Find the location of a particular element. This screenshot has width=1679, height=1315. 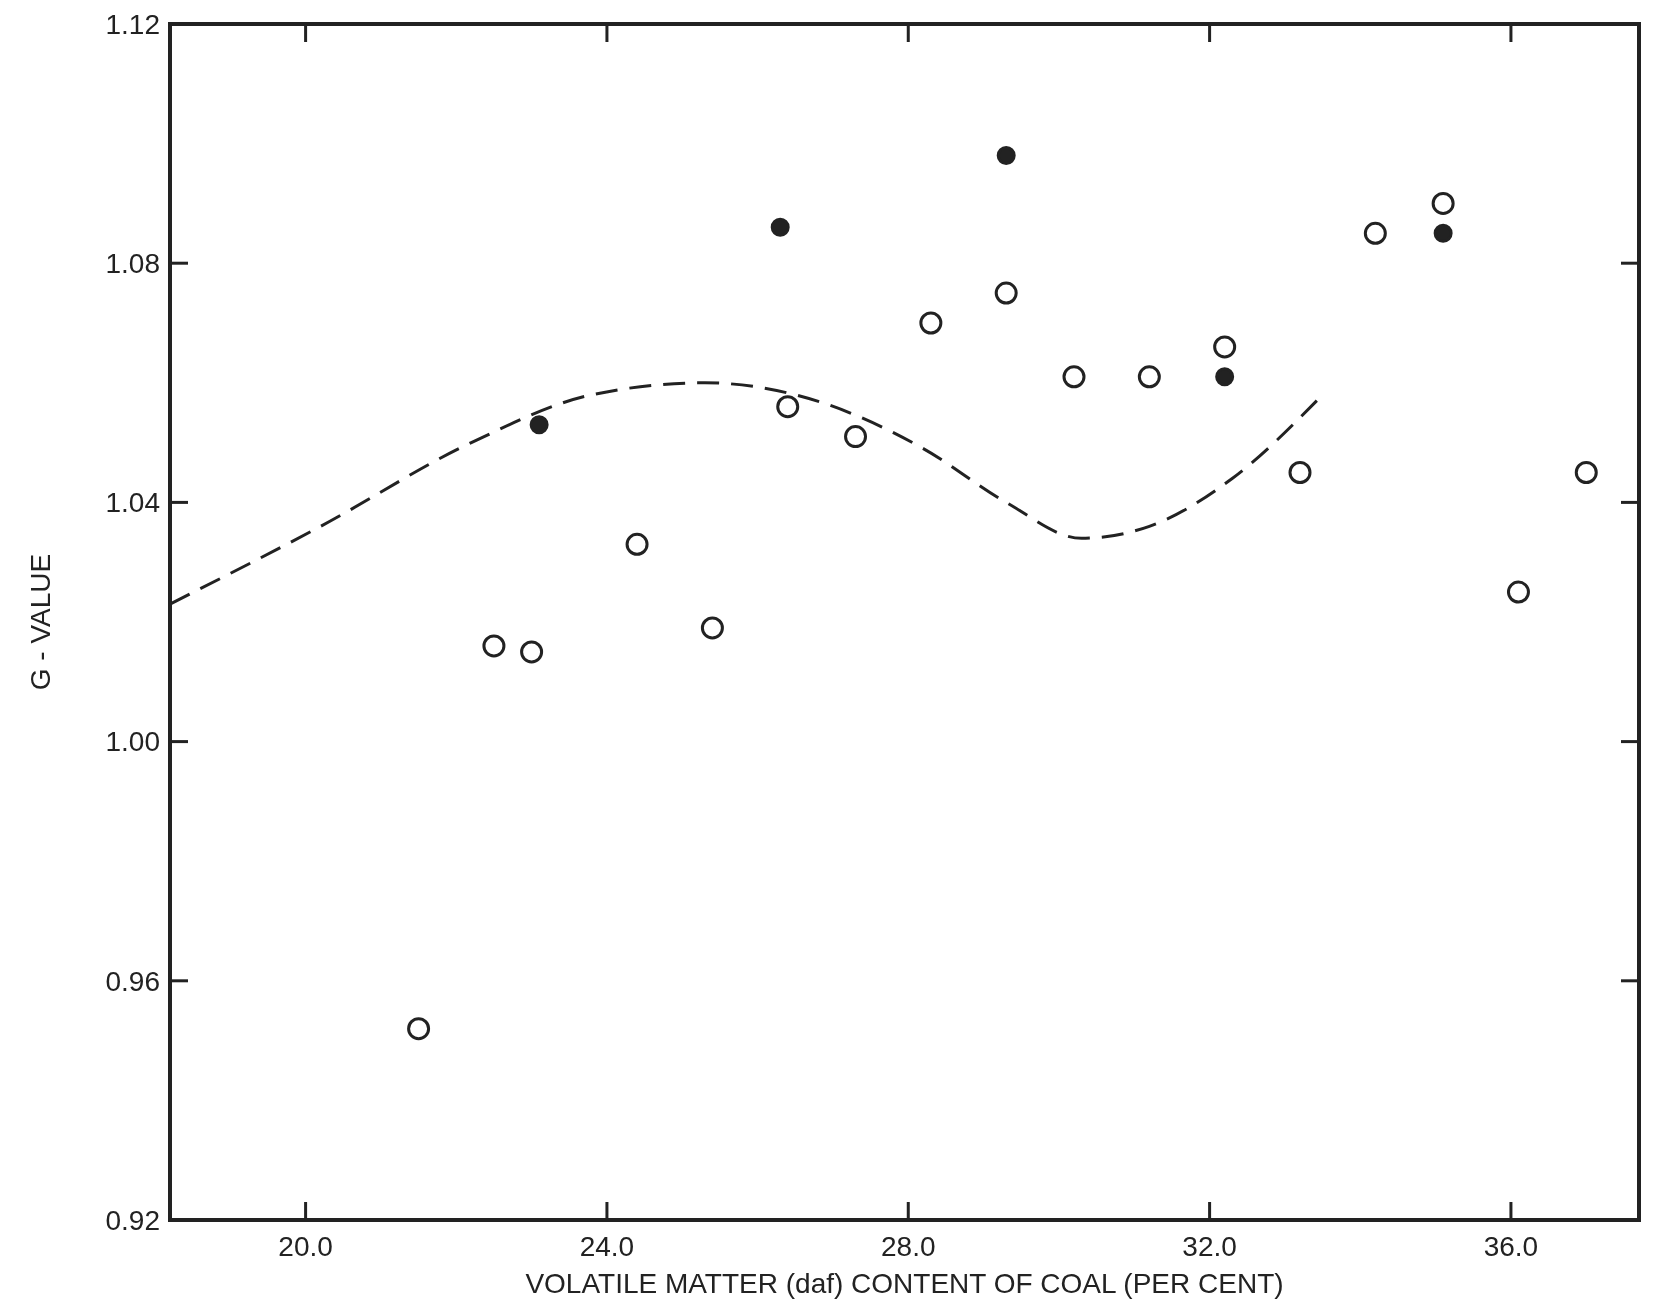

x-tick-label: 20.0 is located at coordinates (305, 1246).